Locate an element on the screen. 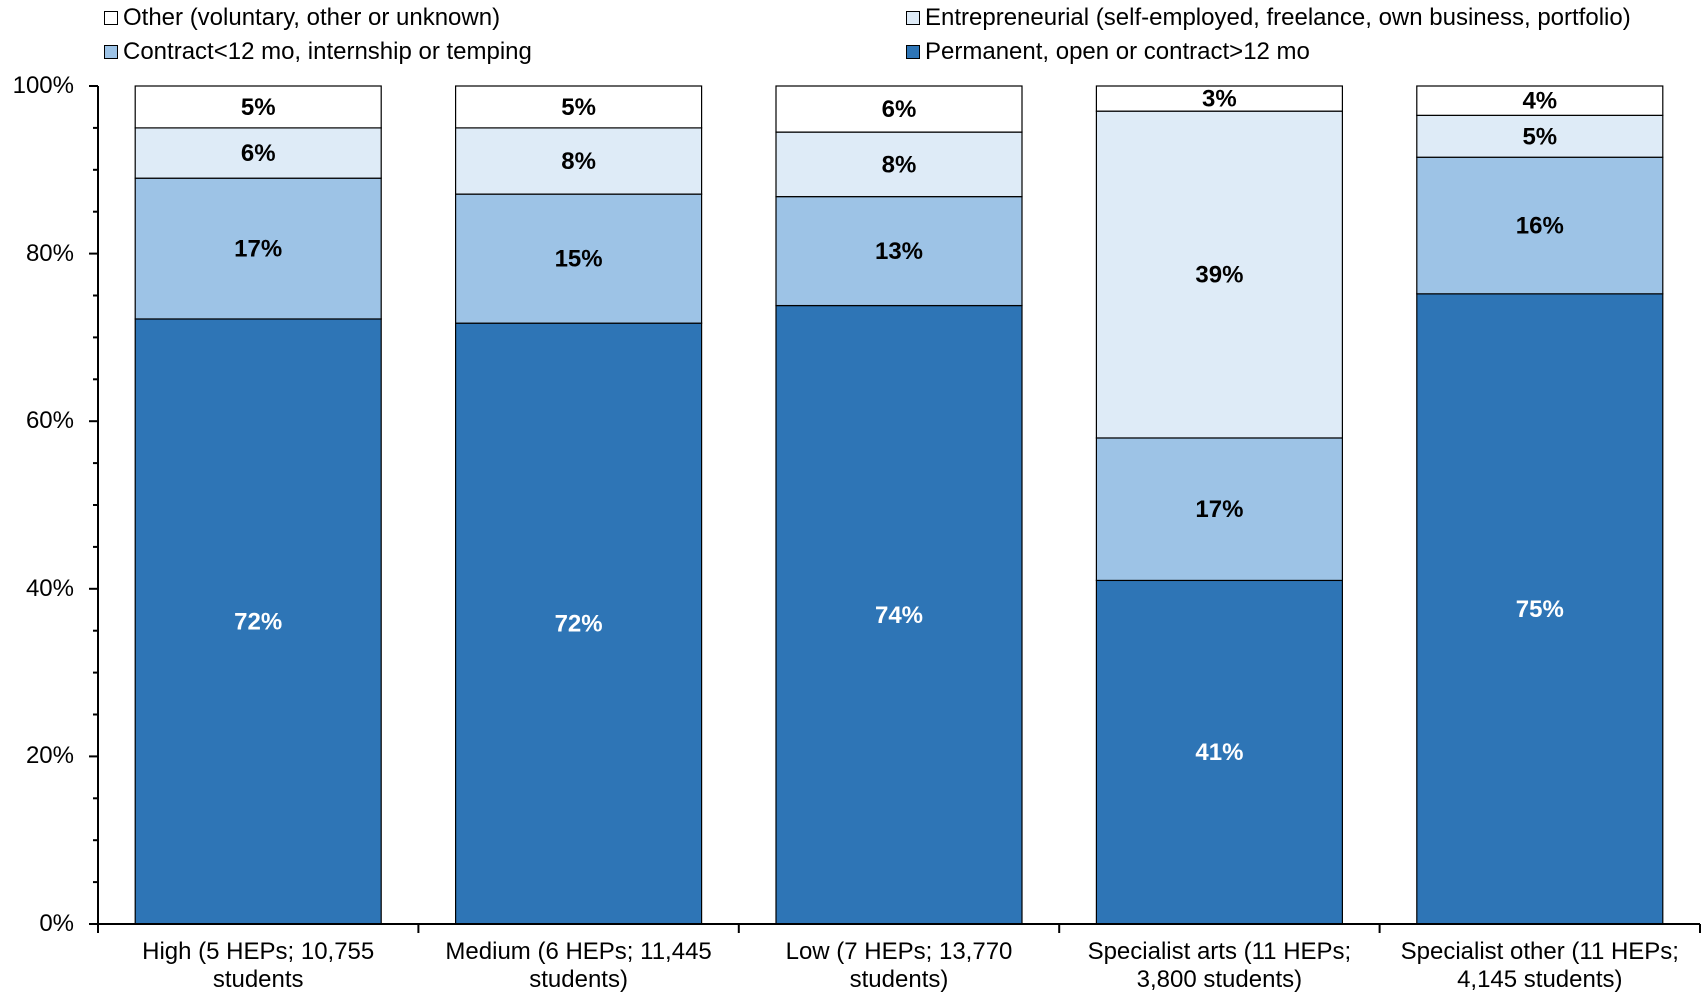 This screenshot has height=1000, width=1708. data-label: 75% is located at coordinates (1540, 609).